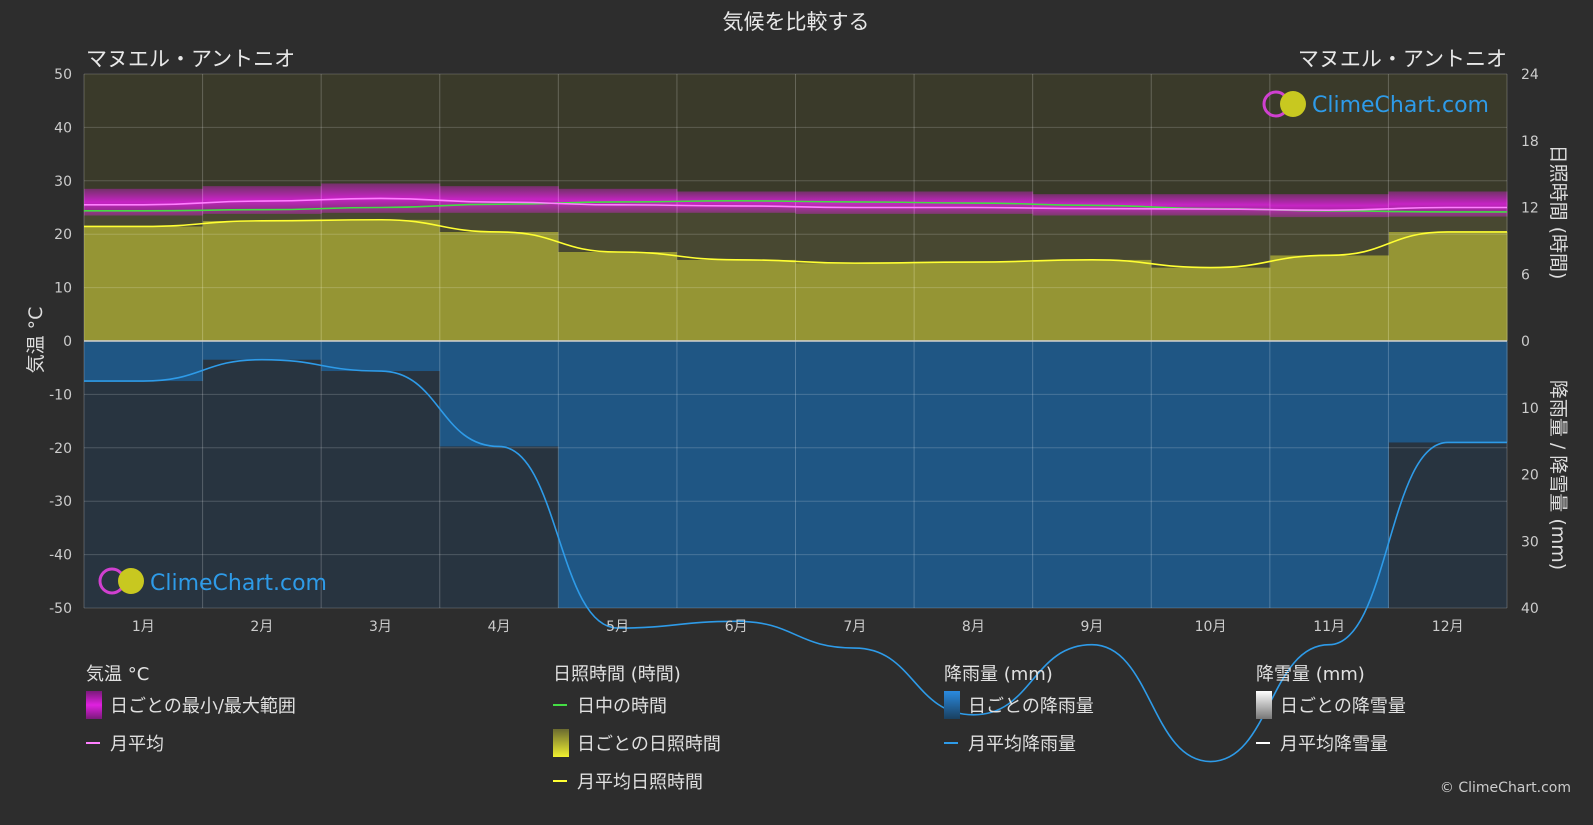  What do you see at coordinates (36, 340) in the screenshot?
I see `axis-label-left: 気温 °C` at bounding box center [36, 340].